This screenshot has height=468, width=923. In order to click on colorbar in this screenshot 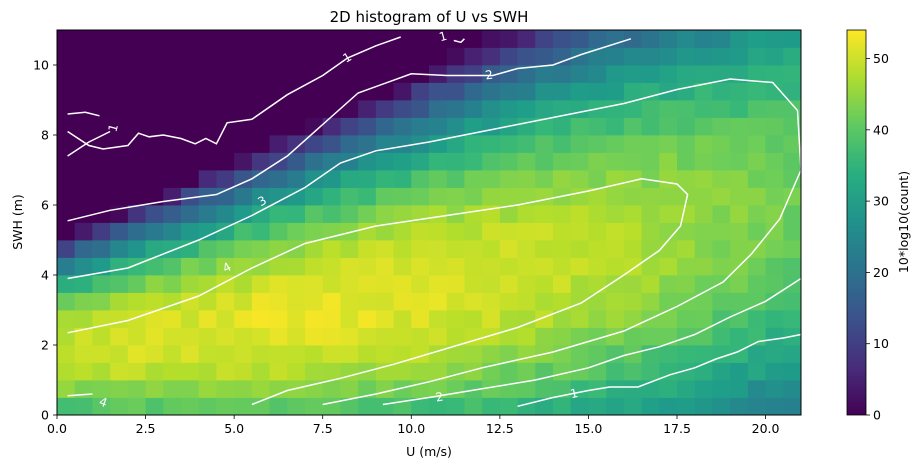, I will do `click(856, 222)`.